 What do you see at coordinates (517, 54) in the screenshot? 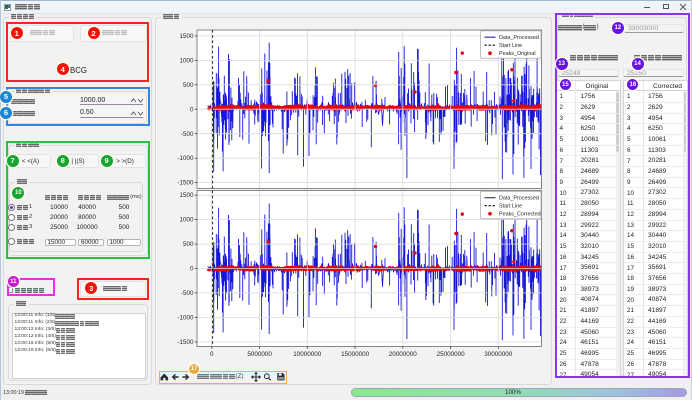
I see `svg-text: Peaks_Original` at bounding box center [517, 54].